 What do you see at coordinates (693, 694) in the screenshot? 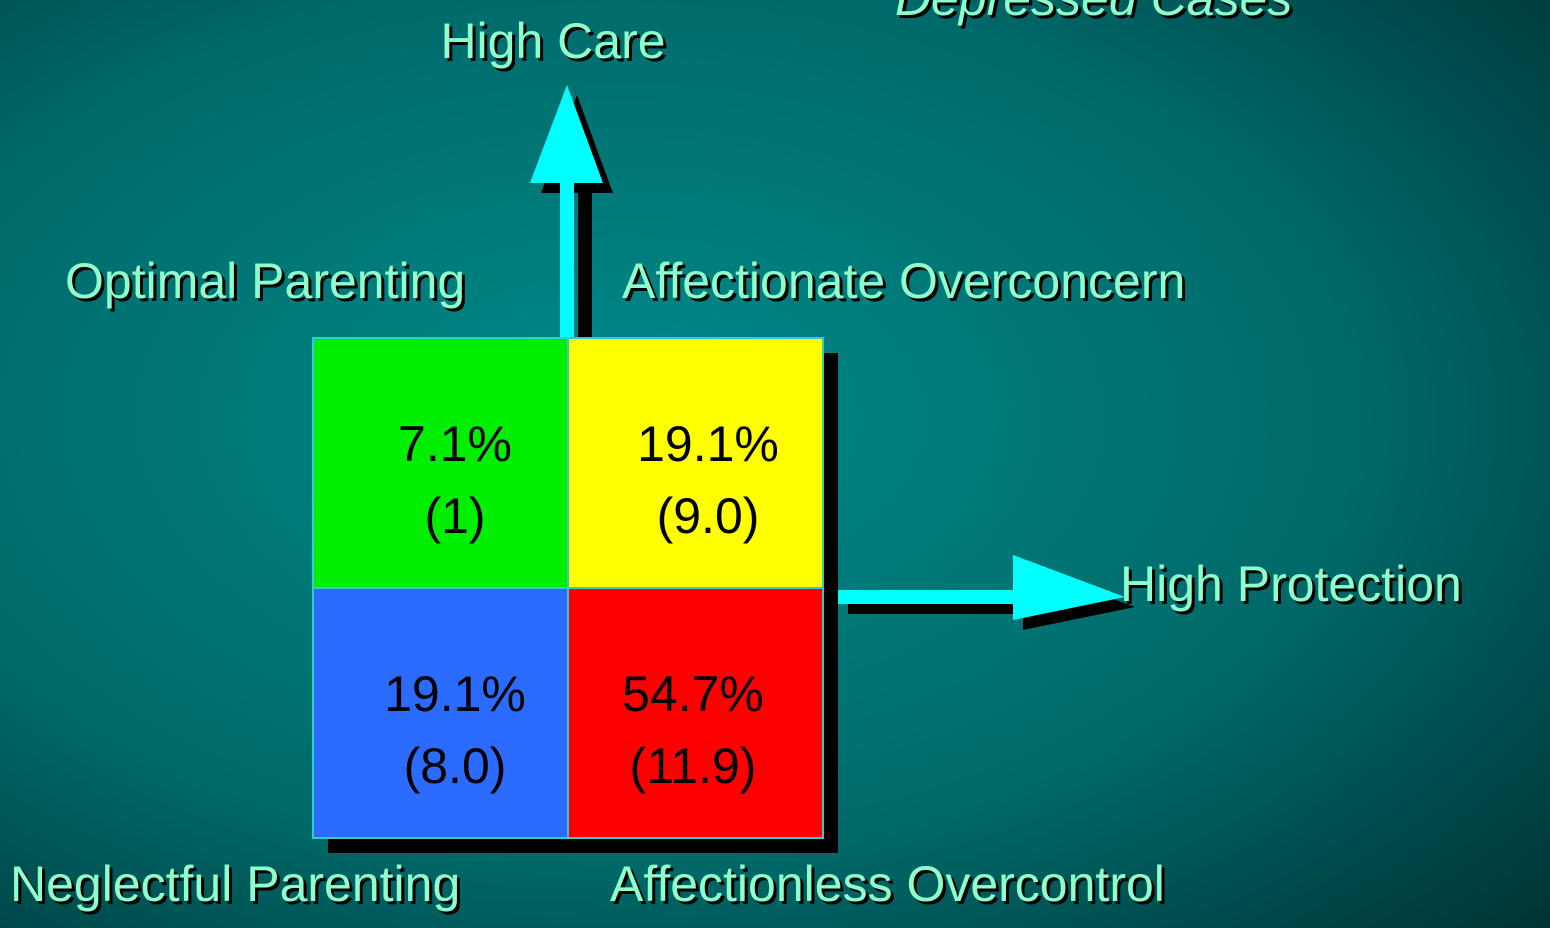
I see `quadrant-percent: 54.7%` at bounding box center [693, 694].